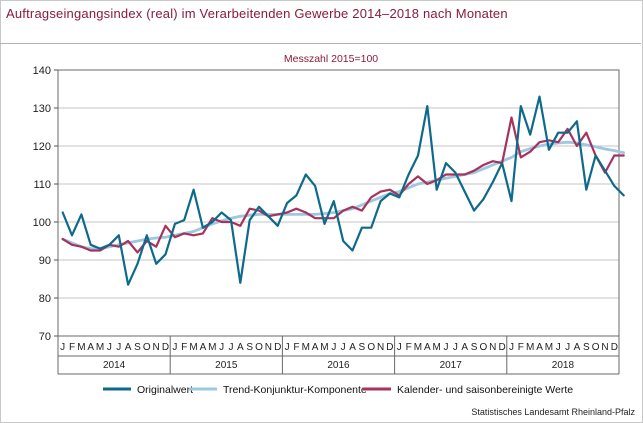 Image resolution: width=643 pixels, height=423 pixels. What do you see at coordinates (45, 261) in the screenshot?
I see `y-tick-label: 90` at bounding box center [45, 261].